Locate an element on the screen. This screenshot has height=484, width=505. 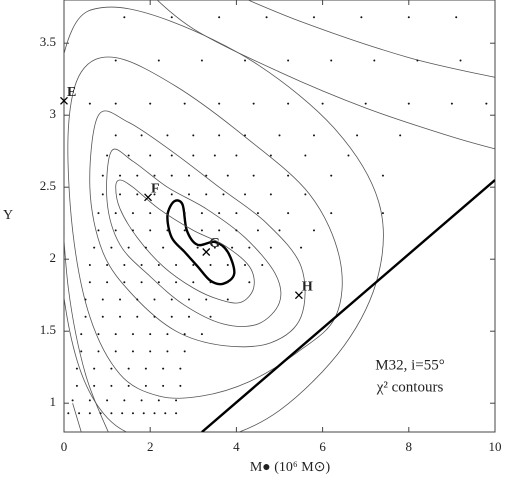
x-tick-label: 10 is located at coordinates (495, 446).